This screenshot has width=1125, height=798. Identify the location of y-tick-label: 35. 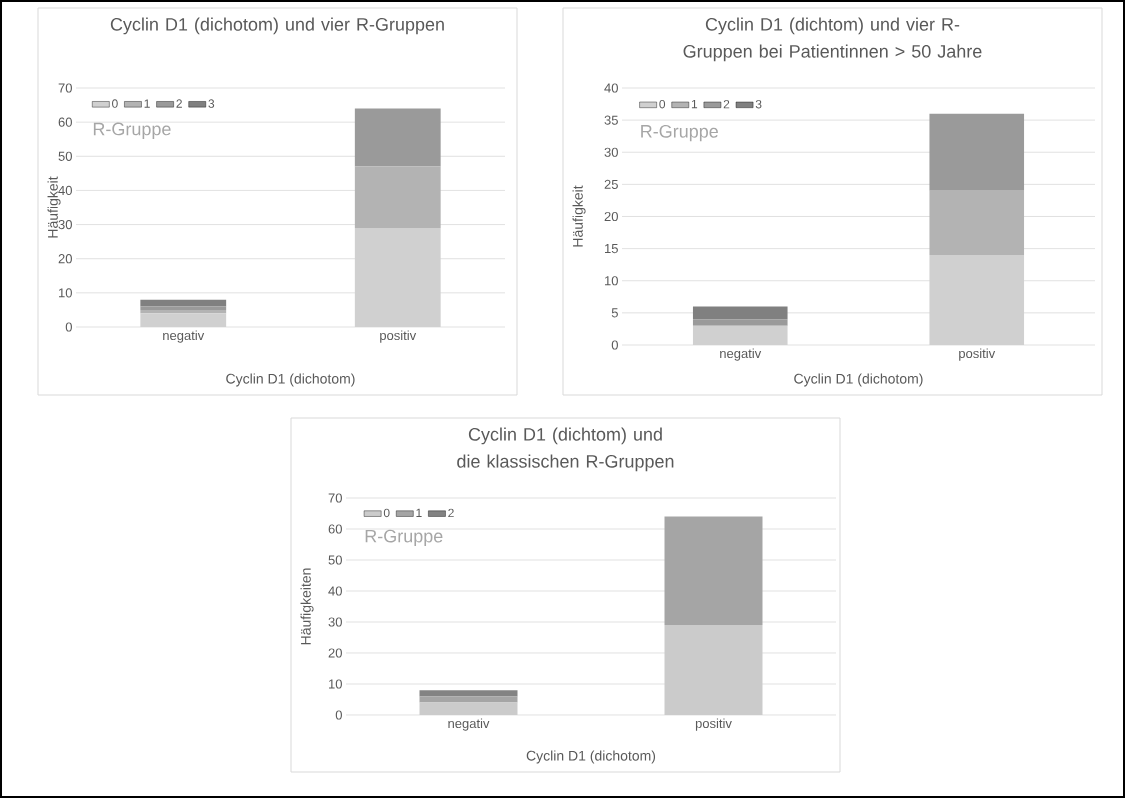
(611, 120).